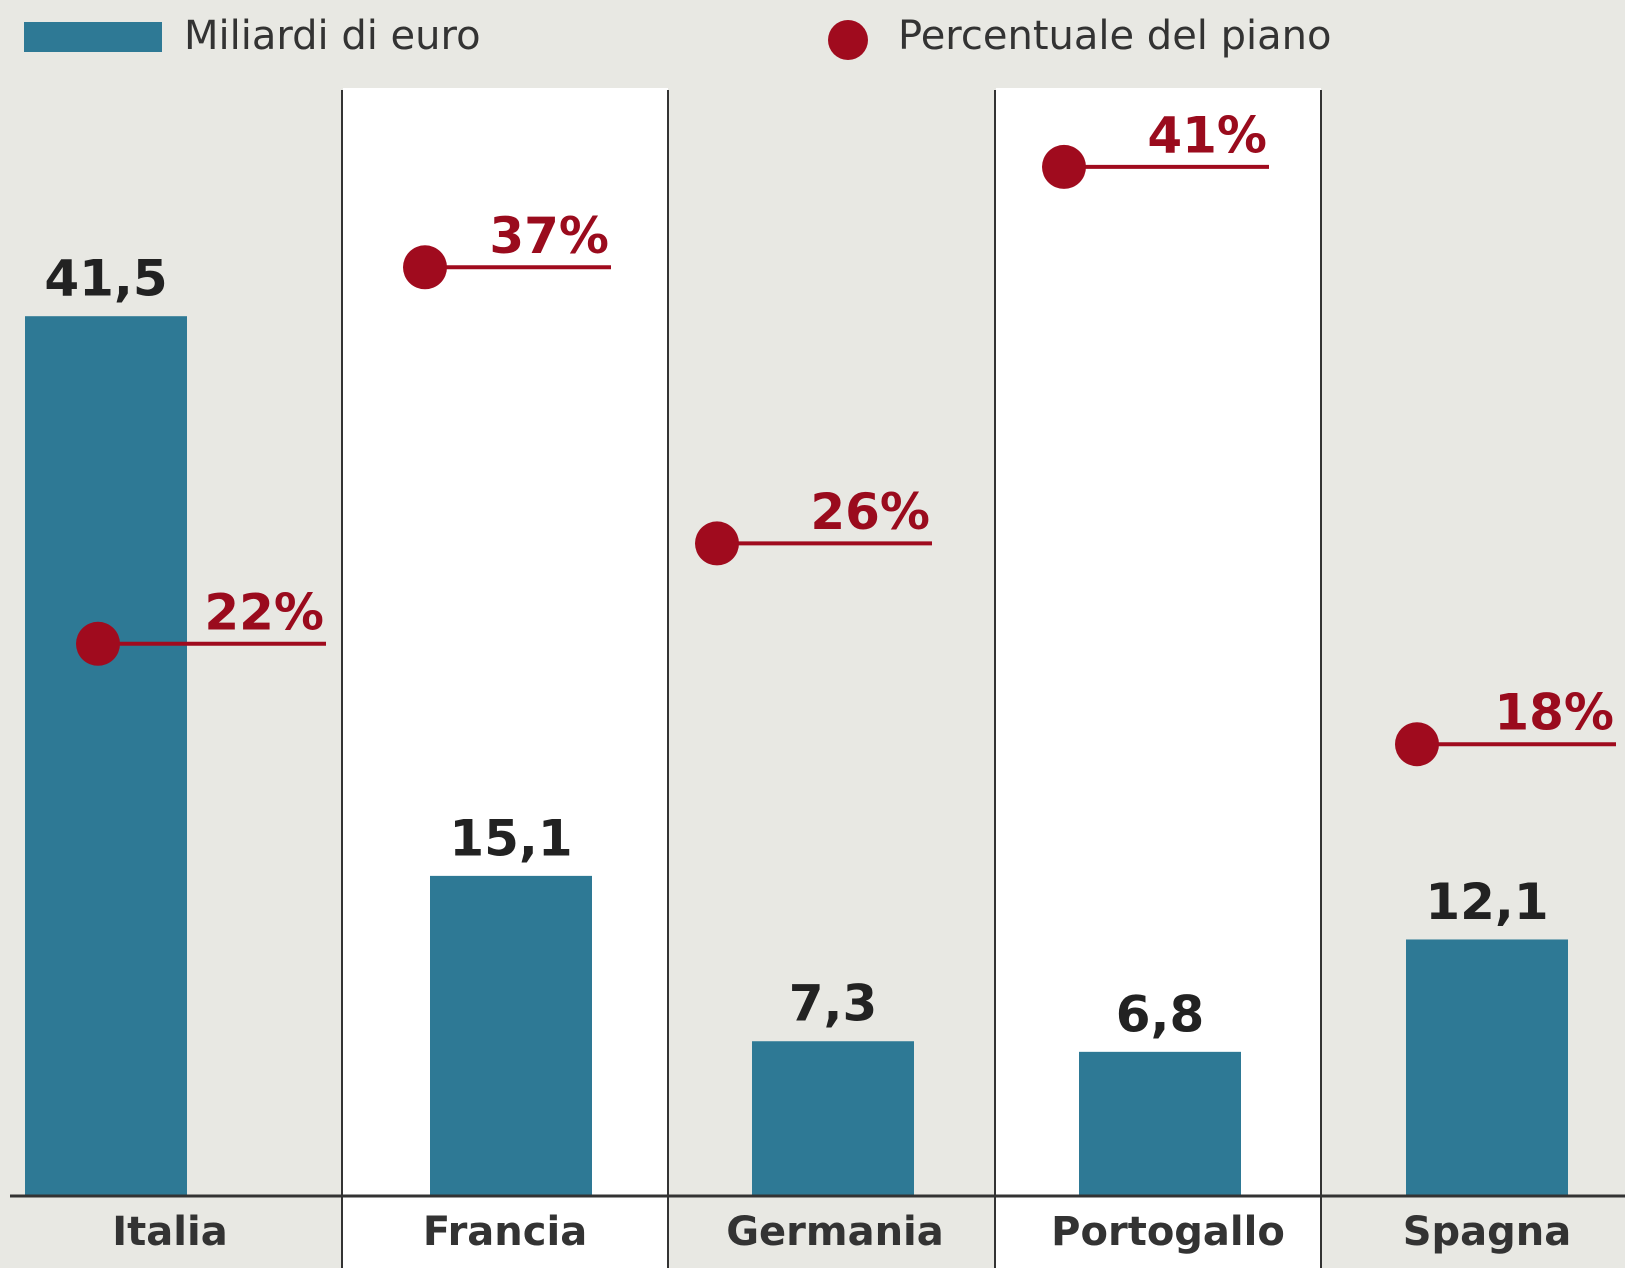 The height and width of the screenshot is (1268, 1625). Describe the element at coordinates (332, 36) in the screenshot. I see `legend-label: Miliardi di euro` at that location.